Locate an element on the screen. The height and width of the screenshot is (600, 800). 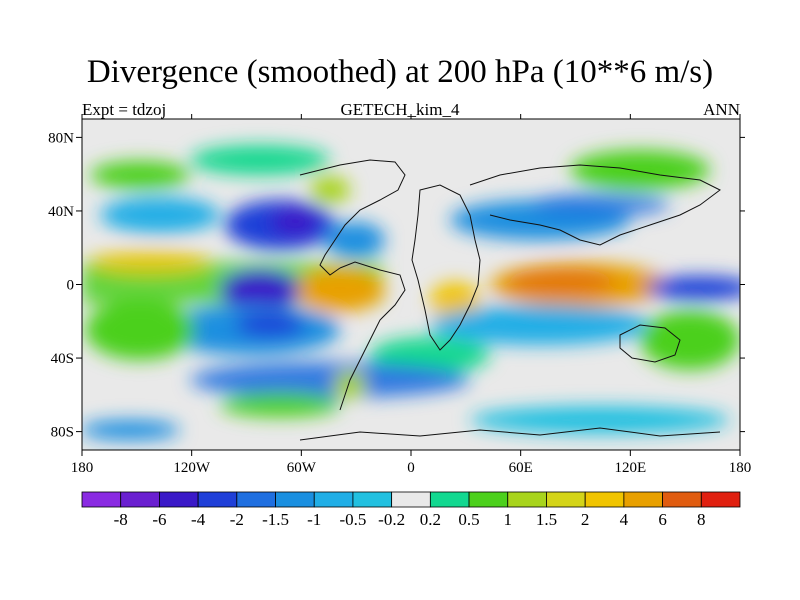
colorbar-label: -6 is located at coordinates (159, 519).